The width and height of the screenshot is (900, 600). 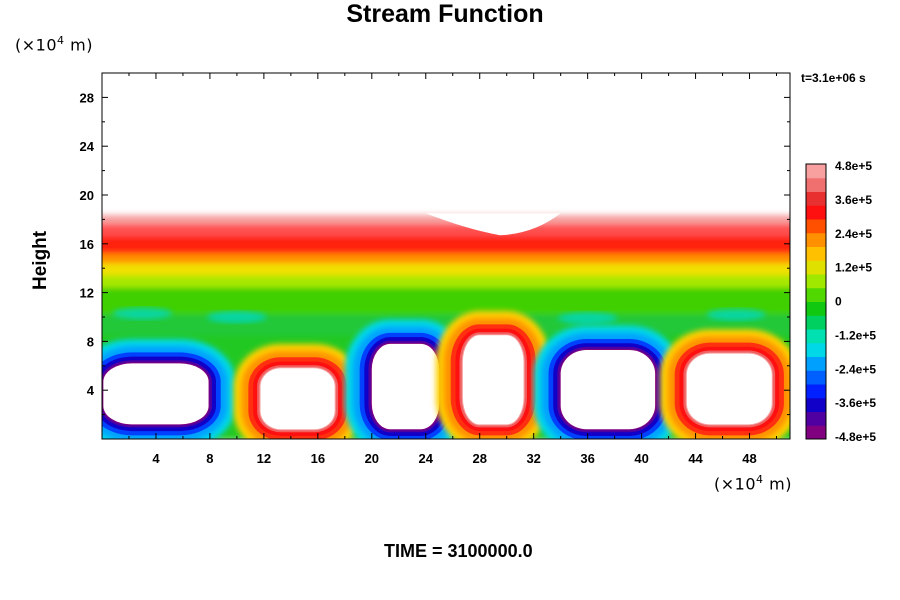 What do you see at coordinates (156, 394) in the screenshot?
I see `cell-0-core` at bounding box center [156, 394].